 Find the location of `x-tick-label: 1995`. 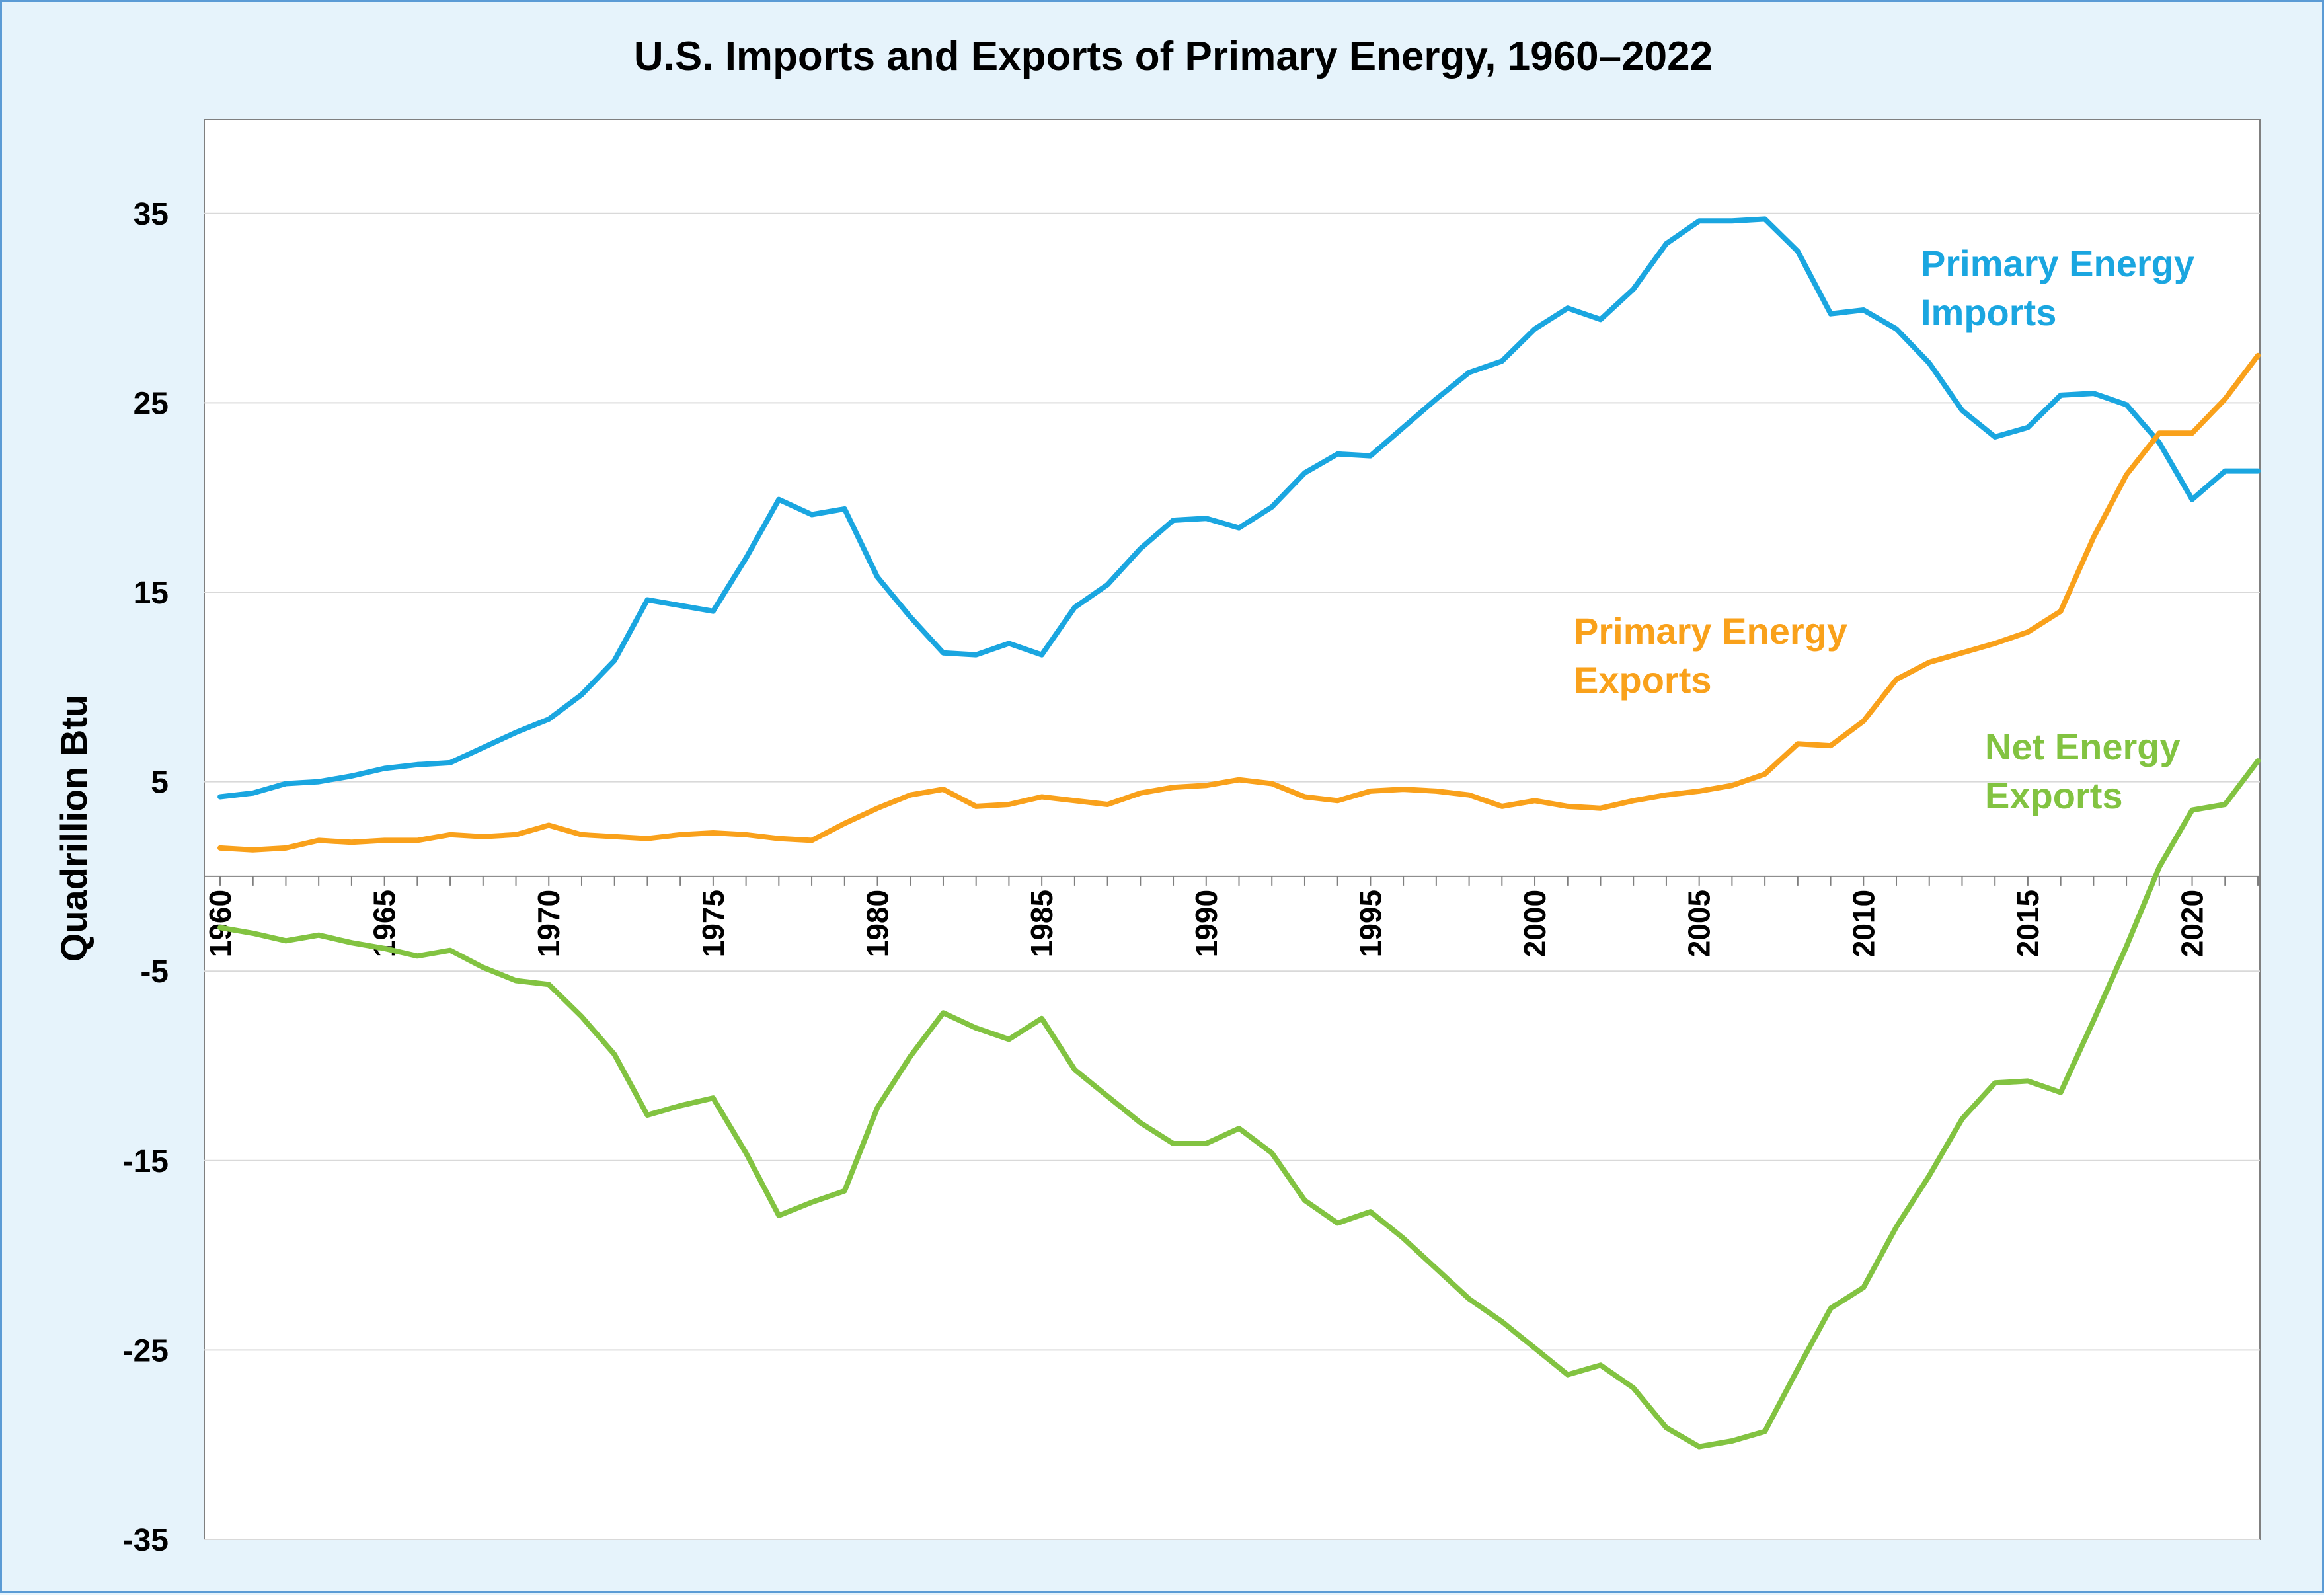

x-tick-label: 1995 is located at coordinates (1370, 924).